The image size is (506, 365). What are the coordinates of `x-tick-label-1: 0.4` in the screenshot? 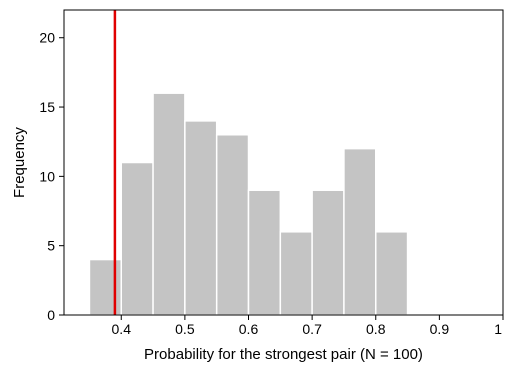 It's located at (122, 329).